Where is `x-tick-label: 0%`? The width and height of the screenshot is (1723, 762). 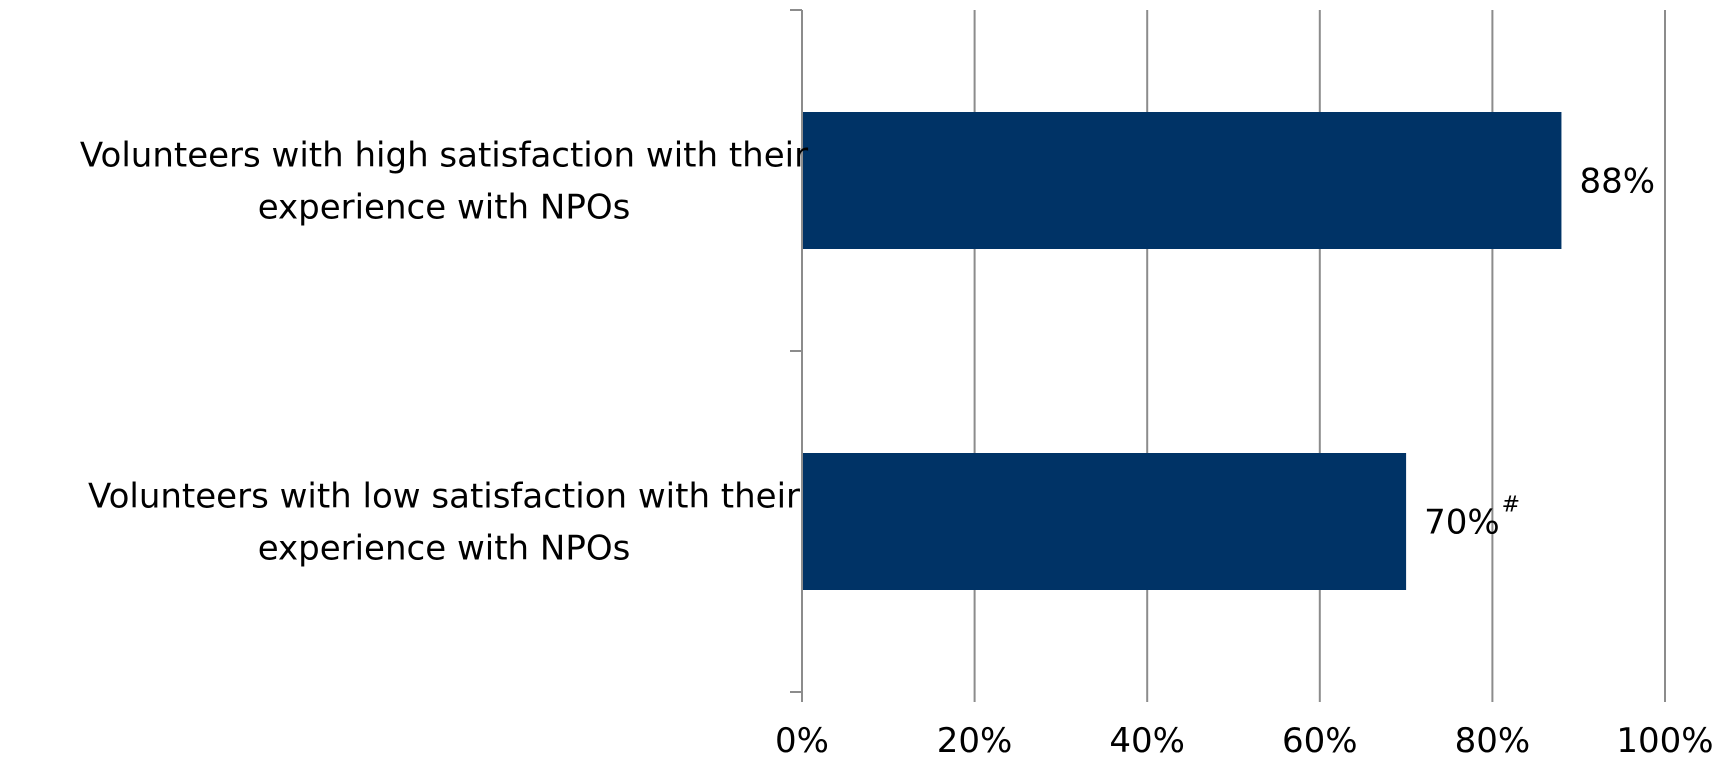 x-tick-label: 0% is located at coordinates (802, 741).